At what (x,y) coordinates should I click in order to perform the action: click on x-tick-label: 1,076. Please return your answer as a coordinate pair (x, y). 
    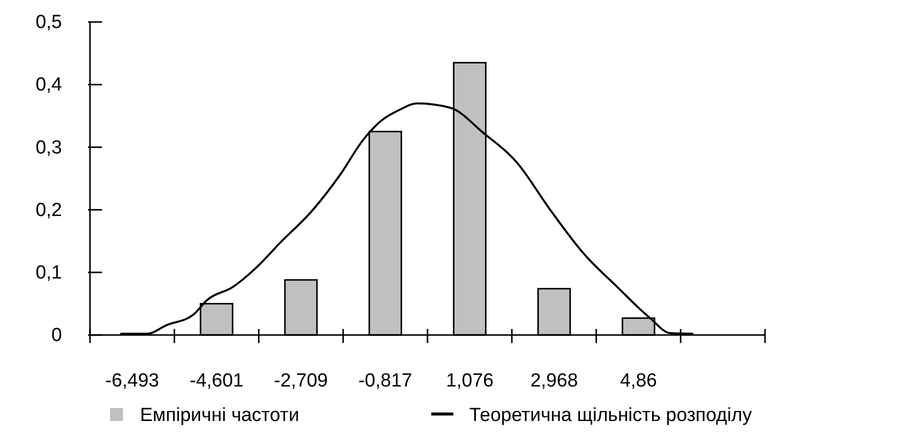
    Looking at the image, I should click on (470, 381).